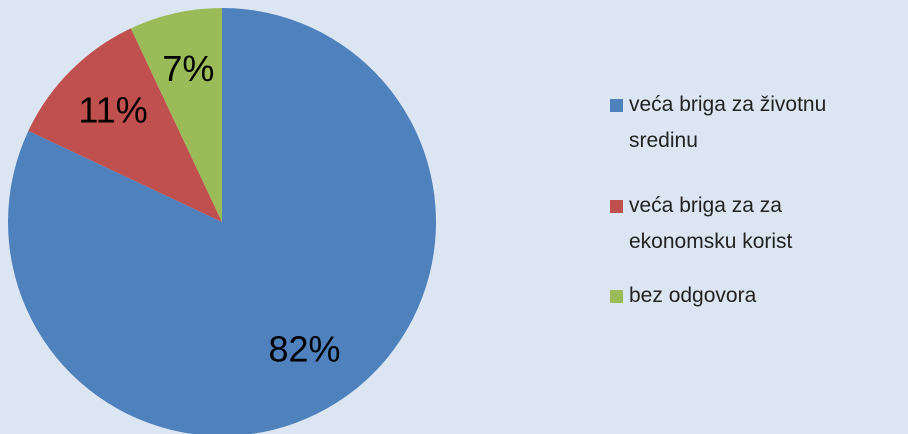  What do you see at coordinates (693, 295) in the screenshot?
I see `legend-label: bez odgovora` at bounding box center [693, 295].